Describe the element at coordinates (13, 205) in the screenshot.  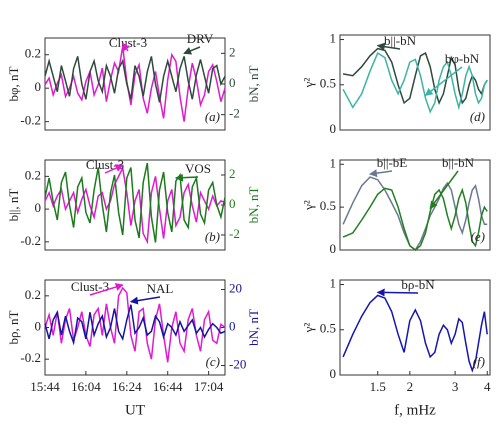
I see `y-axis-label: b||, nT` at that location.